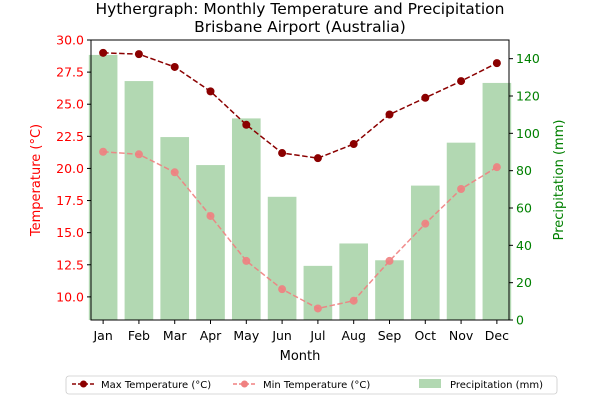  Describe the element at coordinates (36, 180) in the screenshot. I see `left-y-axis-label: Temperature (°C)` at that location.